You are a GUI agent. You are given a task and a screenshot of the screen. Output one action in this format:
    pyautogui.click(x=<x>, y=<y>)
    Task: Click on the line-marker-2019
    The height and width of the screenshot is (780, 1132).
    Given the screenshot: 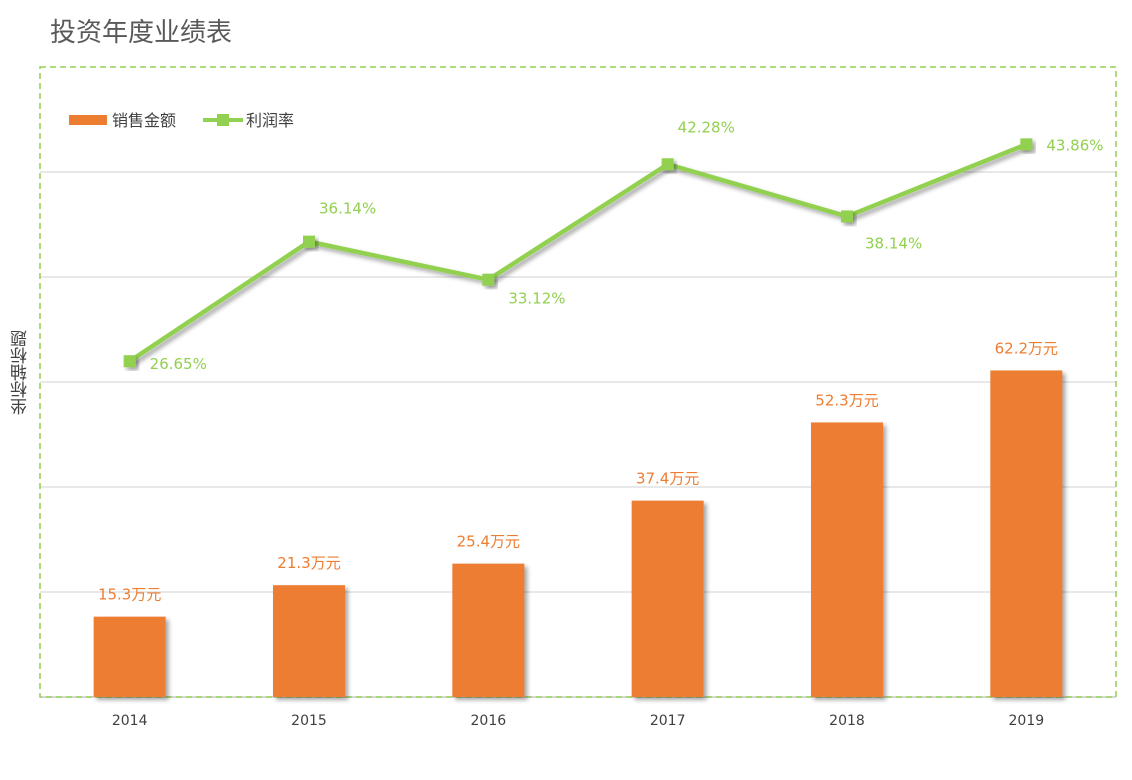 What is the action you would take?
    pyautogui.click(x=1026, y=144)
    